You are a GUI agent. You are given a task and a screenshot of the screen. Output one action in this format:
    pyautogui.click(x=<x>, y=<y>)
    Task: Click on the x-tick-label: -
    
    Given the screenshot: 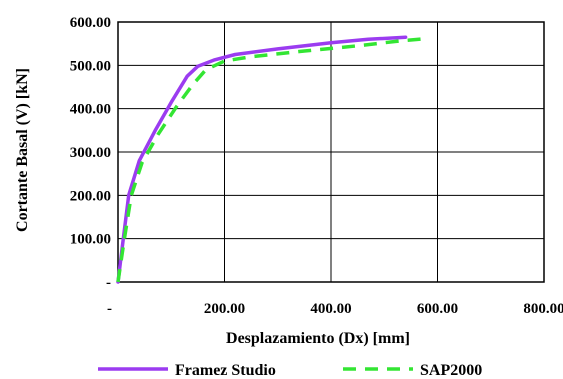 What is the action you would take?
    pyautogui.click(x=109, y=309)
    